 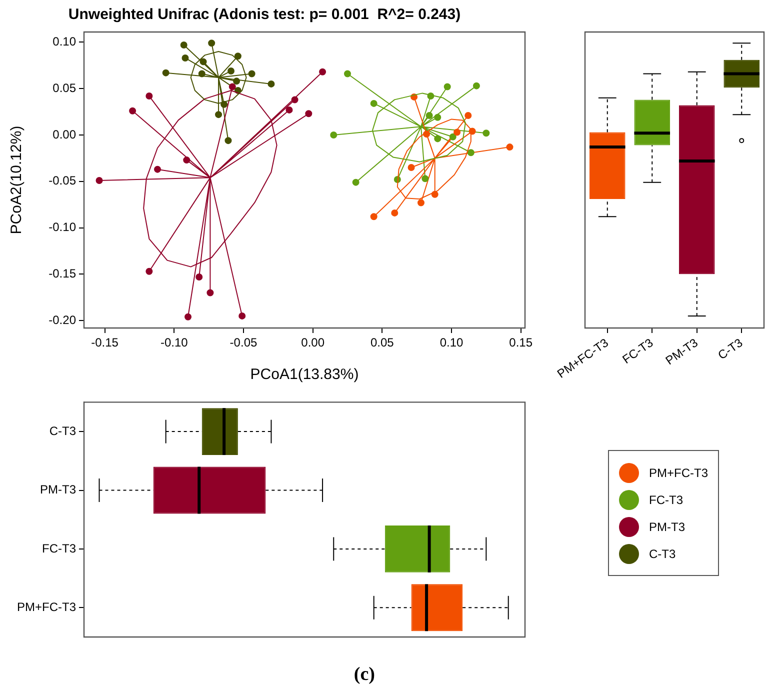 What do you see at coordinates (62, 431) in the screenshot?
I see `y-tick-label: C-T3` at bounding box center [62, 431].